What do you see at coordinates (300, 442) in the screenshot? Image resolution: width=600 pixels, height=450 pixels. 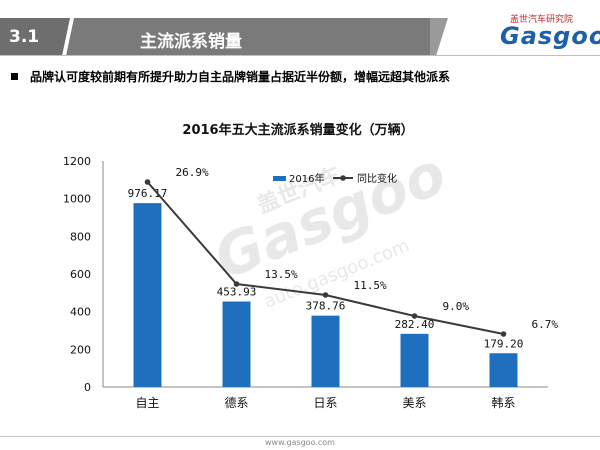 I see `footer-url: www.gasgoo.com` at bounding box center [300, 442].